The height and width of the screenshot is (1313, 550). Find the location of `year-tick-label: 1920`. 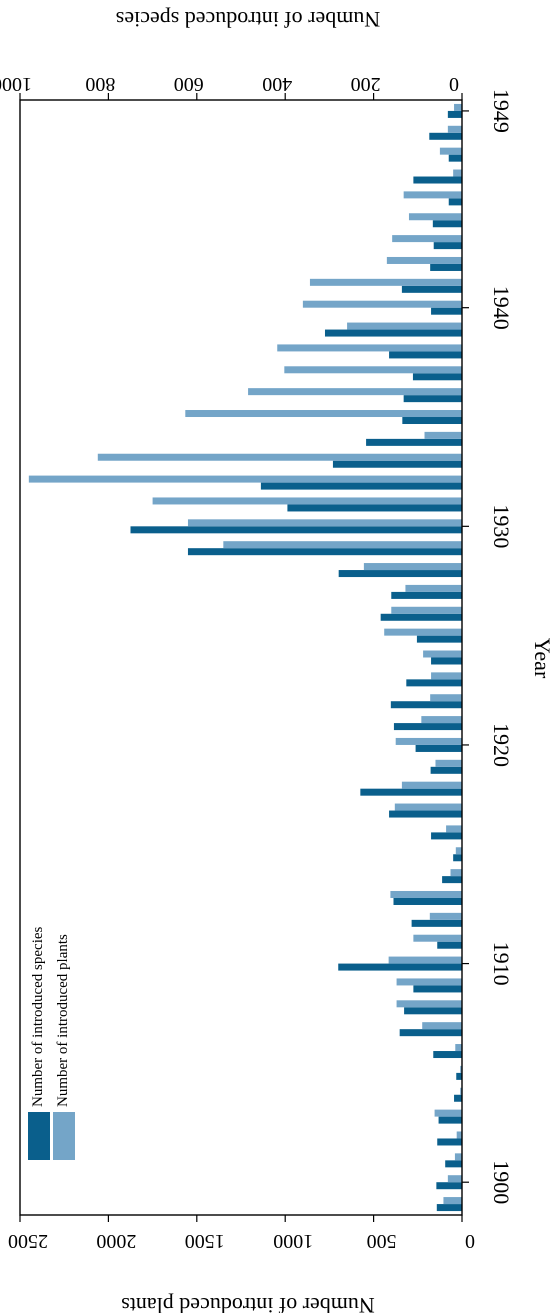

year-tick-label: 1920 is located at coordinates (501, 745).